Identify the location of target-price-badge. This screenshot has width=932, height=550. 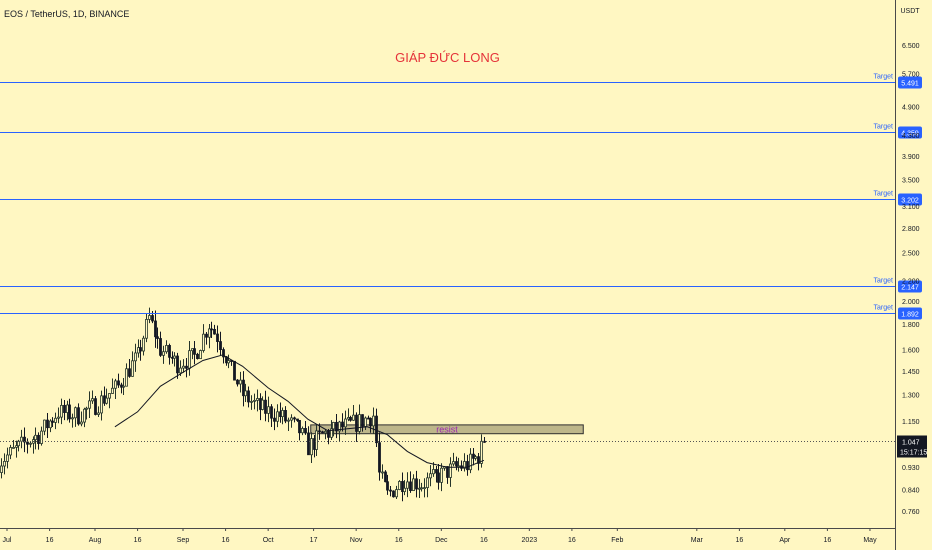
(910, 132).